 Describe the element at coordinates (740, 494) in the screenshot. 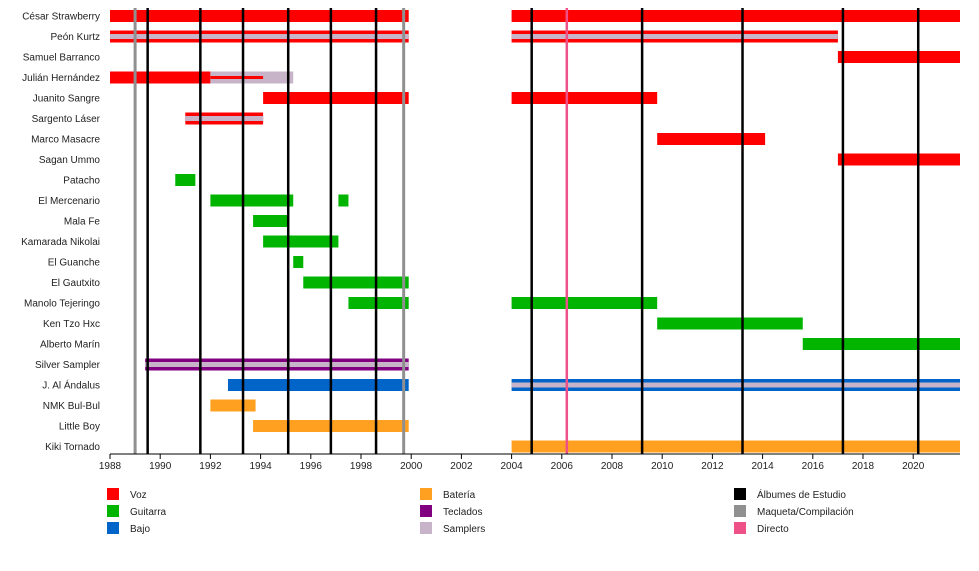

I see `legend-swatch-estudio` at that location.